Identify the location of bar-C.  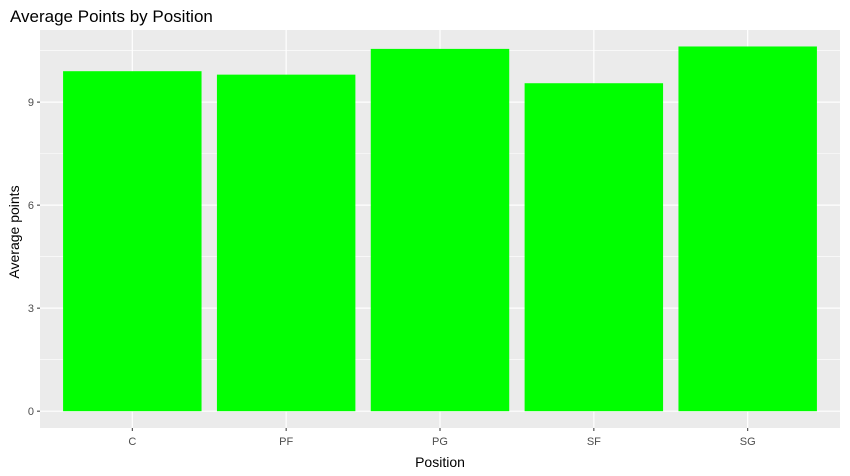
(132, 241).